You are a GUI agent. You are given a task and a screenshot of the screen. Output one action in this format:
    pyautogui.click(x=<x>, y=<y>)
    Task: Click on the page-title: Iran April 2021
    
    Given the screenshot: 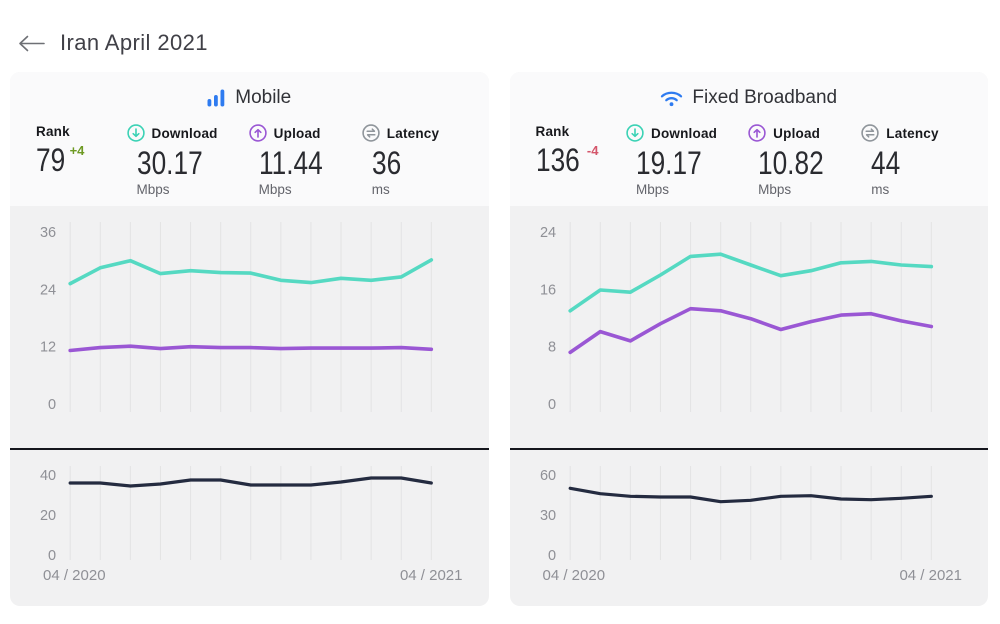 What is the action you would take?
    pyautogui.click(x=134, y=42)
    